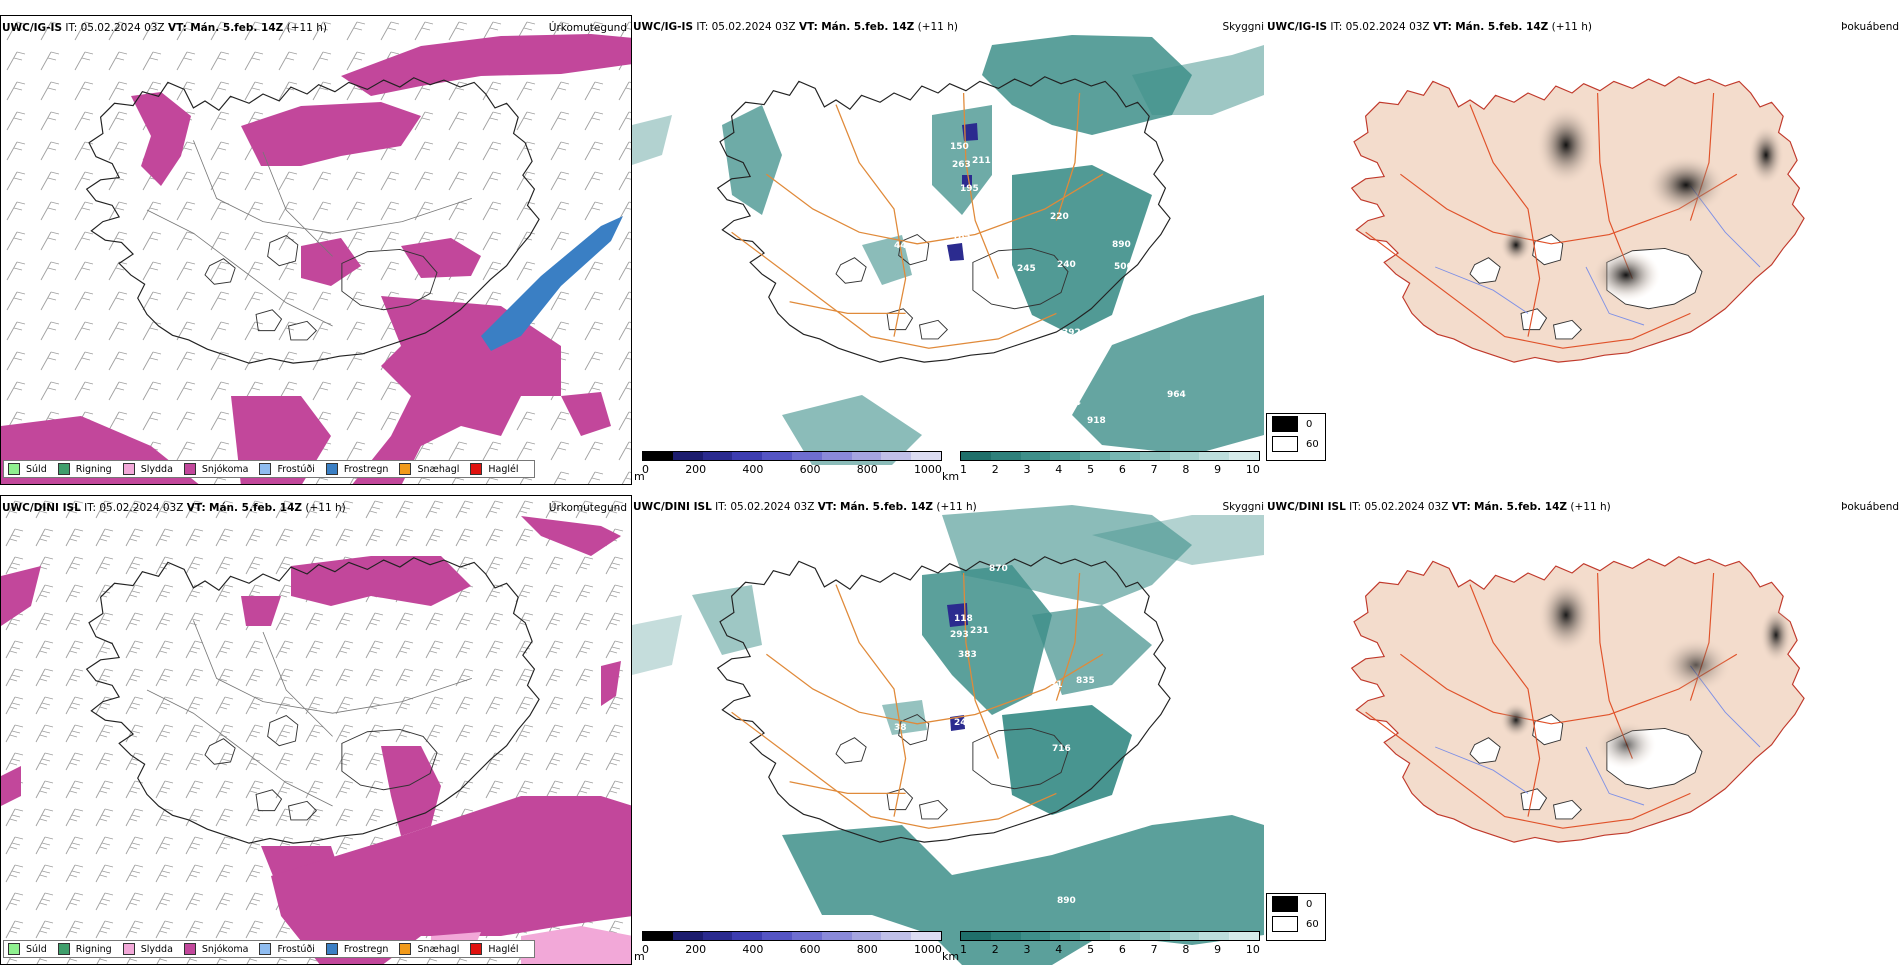 This screenshot has width=1900, height=965. What do you see at coordinates (963, 619) in the screenshot?
I see `vis-label: 118` at bounding box center [963, 619].